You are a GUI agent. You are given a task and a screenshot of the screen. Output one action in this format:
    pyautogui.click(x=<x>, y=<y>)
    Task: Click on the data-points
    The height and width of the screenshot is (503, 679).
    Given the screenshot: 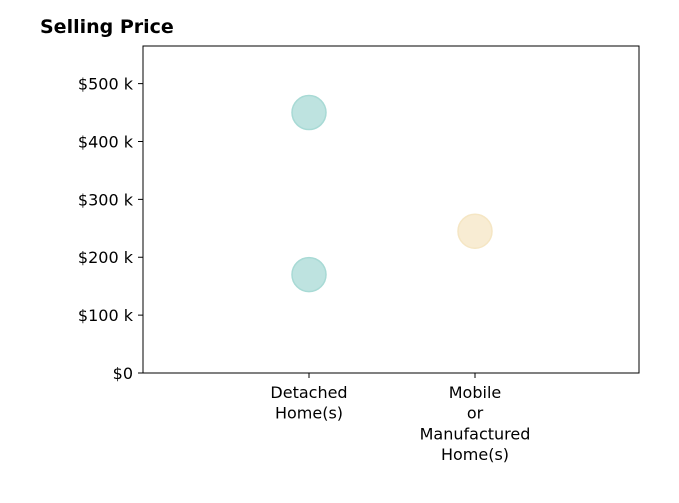 What is the action you would take?
    pyautogui.click(x=392, y=193)
    